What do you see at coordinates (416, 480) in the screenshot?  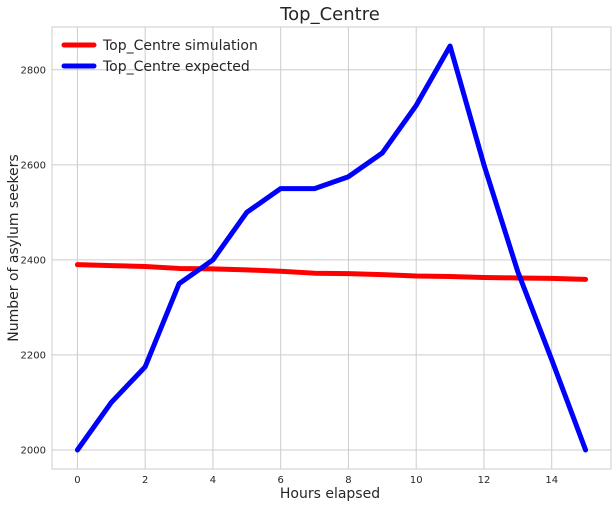 I see `x-tick-label: 10` at bounding box center [416, 480].